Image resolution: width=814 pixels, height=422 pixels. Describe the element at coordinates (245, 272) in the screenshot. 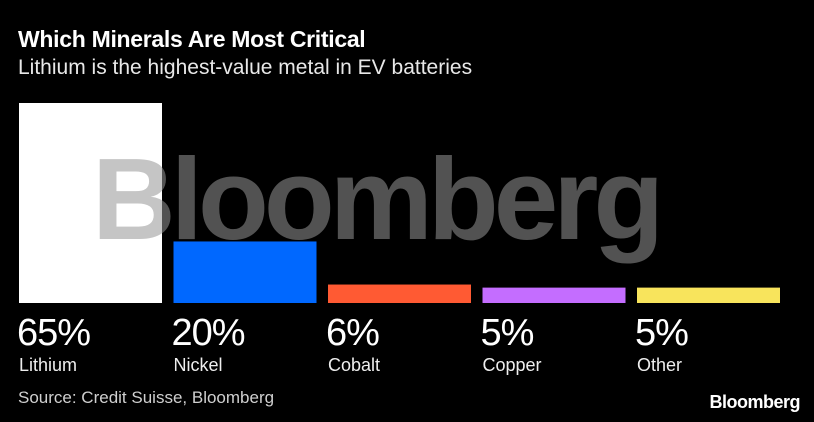

I see `bar-nickel` at that location.